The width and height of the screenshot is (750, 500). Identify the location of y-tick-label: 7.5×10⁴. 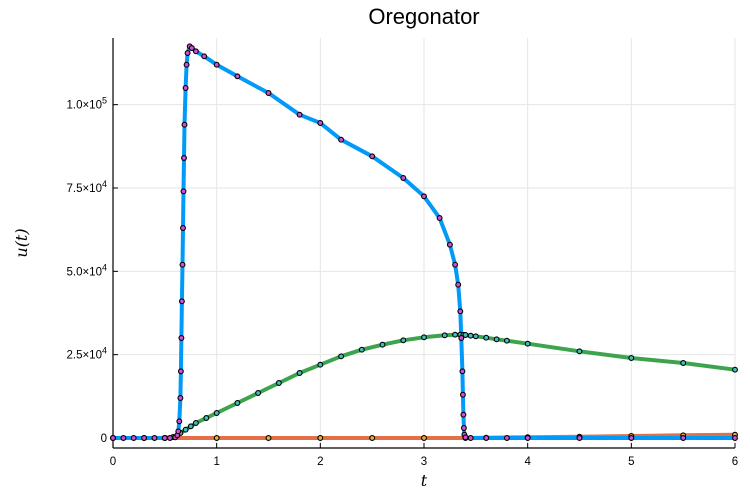
(86, 187).